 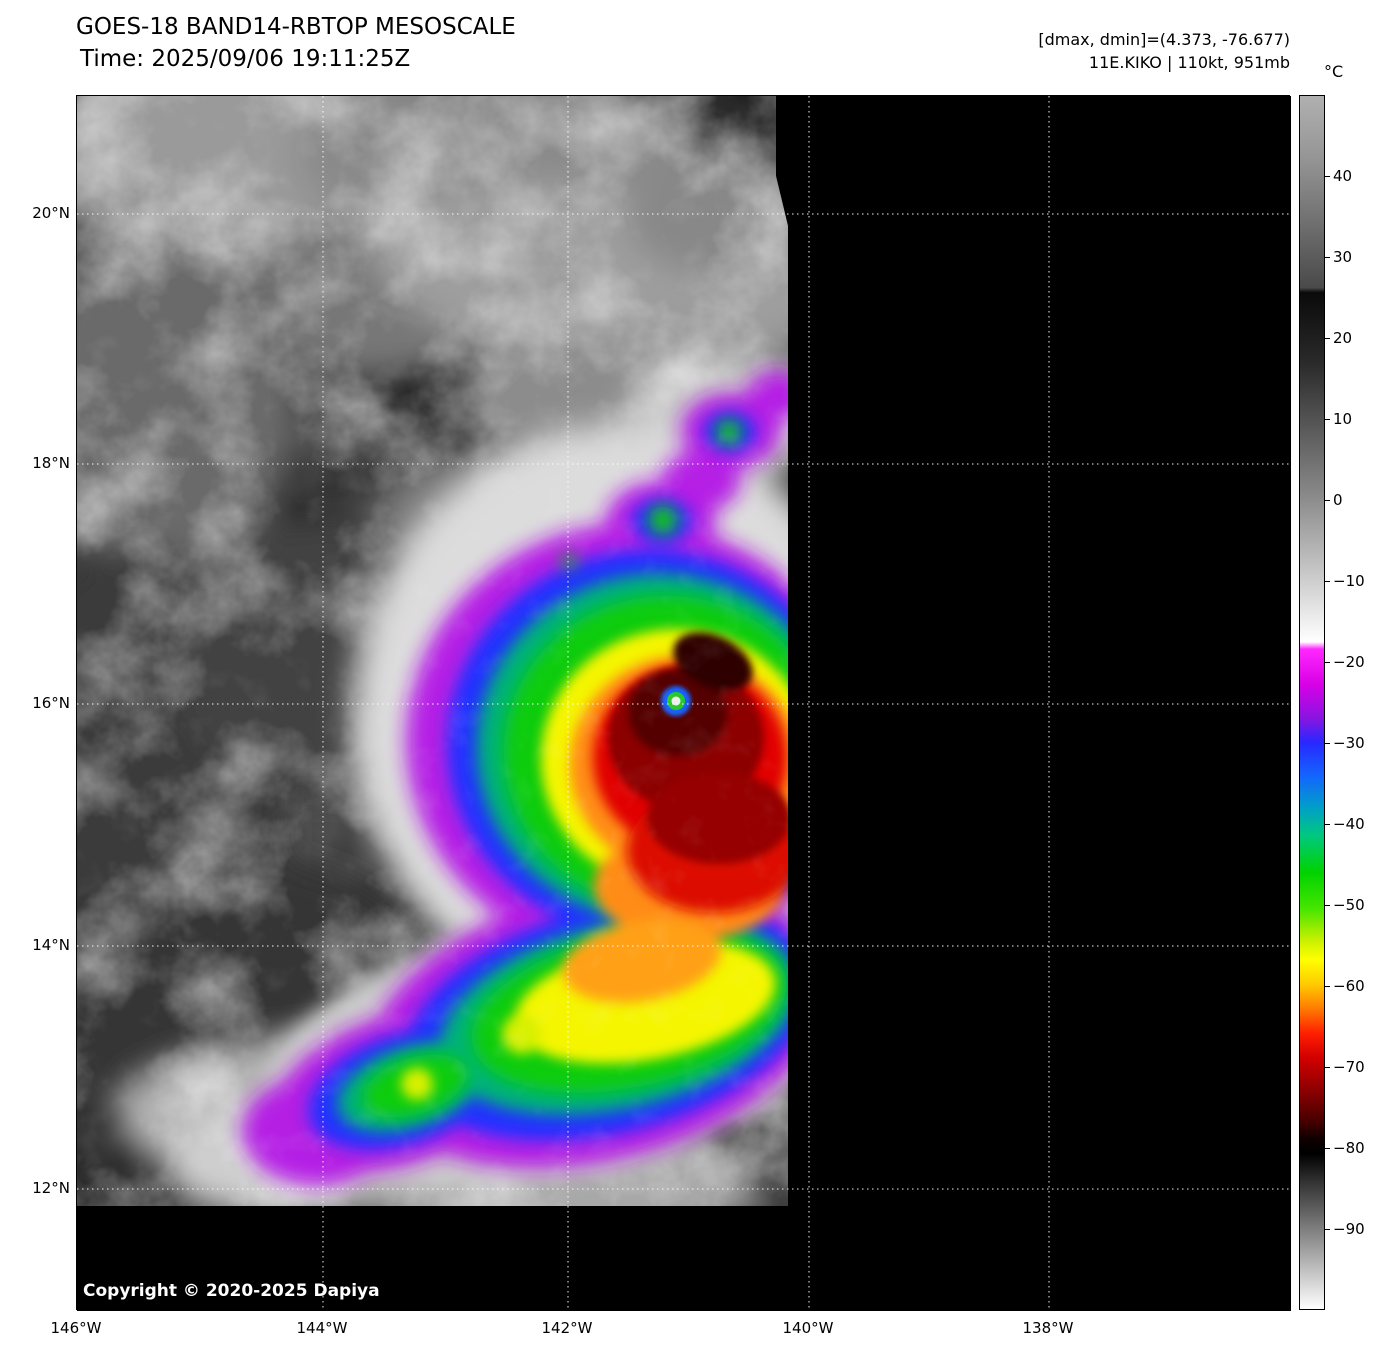 What do you see at coordinates (51, 1188) in the screenshot?
I see `lat-label-12n: 12°N` at bounding box center [51, 1188].